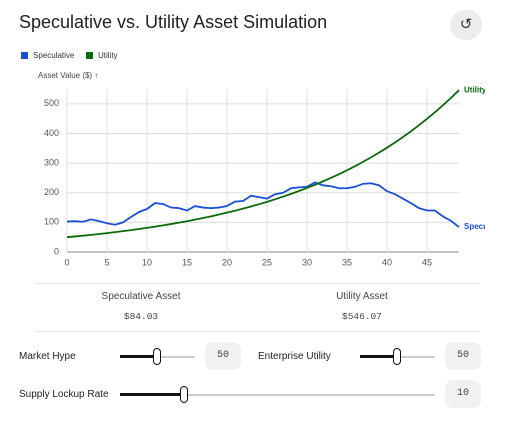 Image resolution: width=512 pixels, height=421 pixels. Describe the element at coordinates (474, 226) in the screenshot. I see `series-end-label: Speculative` at that location.